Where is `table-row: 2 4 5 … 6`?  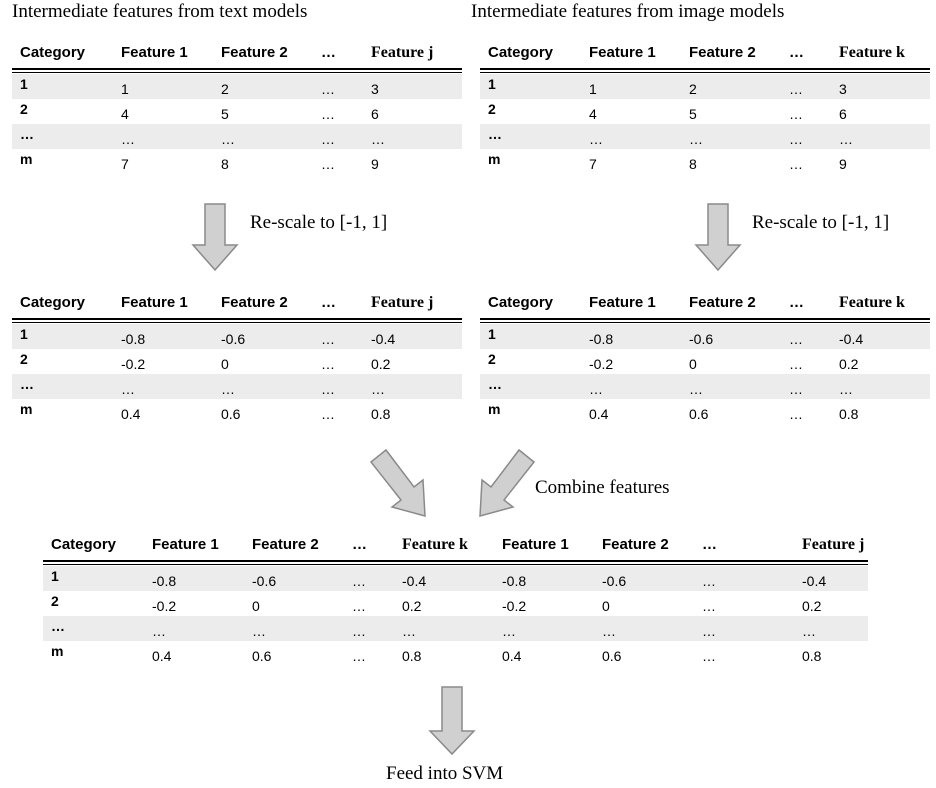
table-row: 2 4 5 … 6 is located at coordinates (705, 111).